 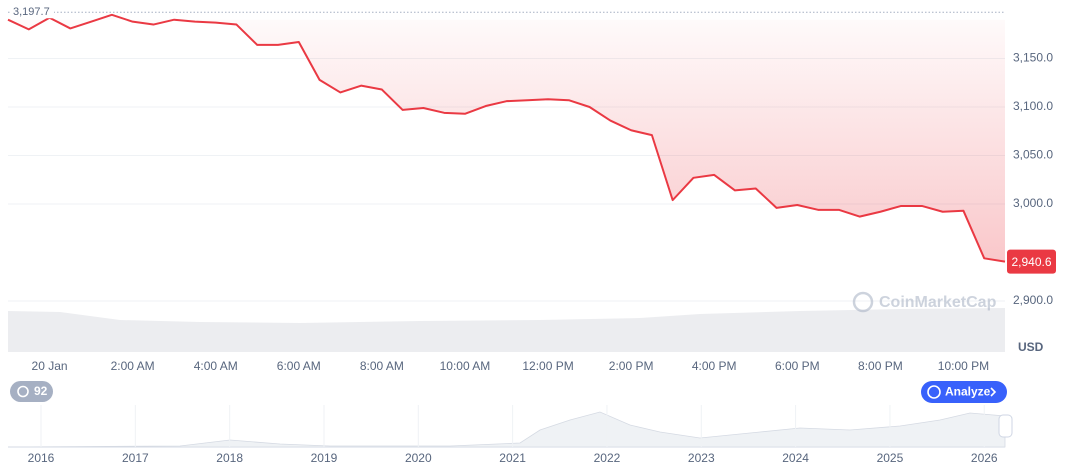 I want to click on navigator-area, so click(x=506, y=429).